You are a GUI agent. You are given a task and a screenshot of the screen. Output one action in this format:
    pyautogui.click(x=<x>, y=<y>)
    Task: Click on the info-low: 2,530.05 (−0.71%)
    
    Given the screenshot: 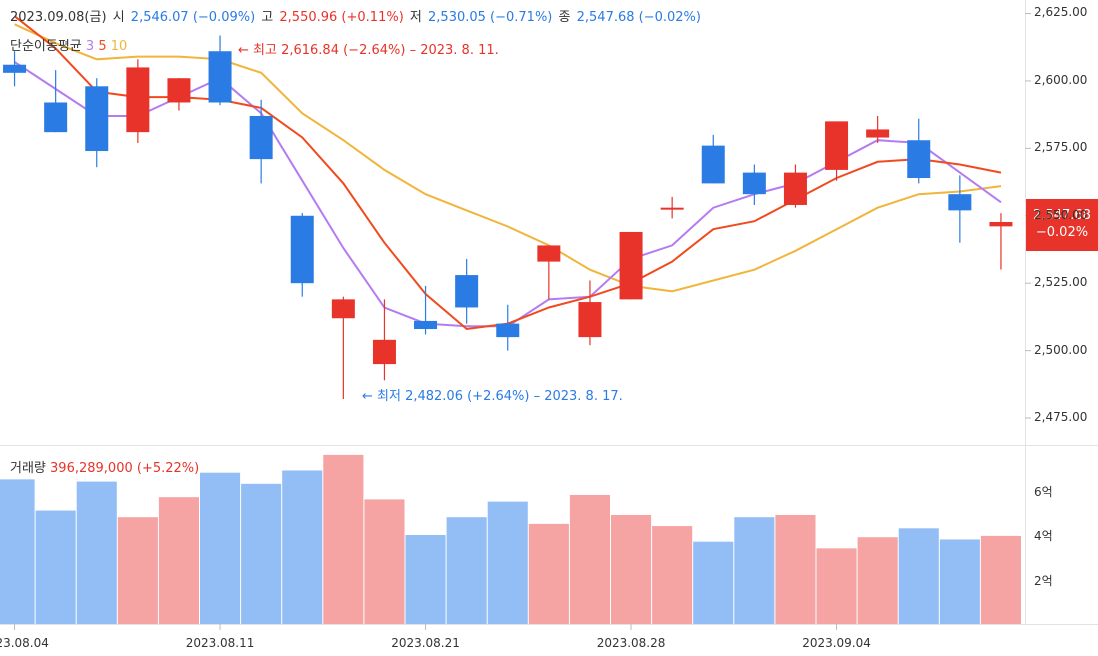 What is the action you would take?
    pyautogui.click(x=490, y=17)
    